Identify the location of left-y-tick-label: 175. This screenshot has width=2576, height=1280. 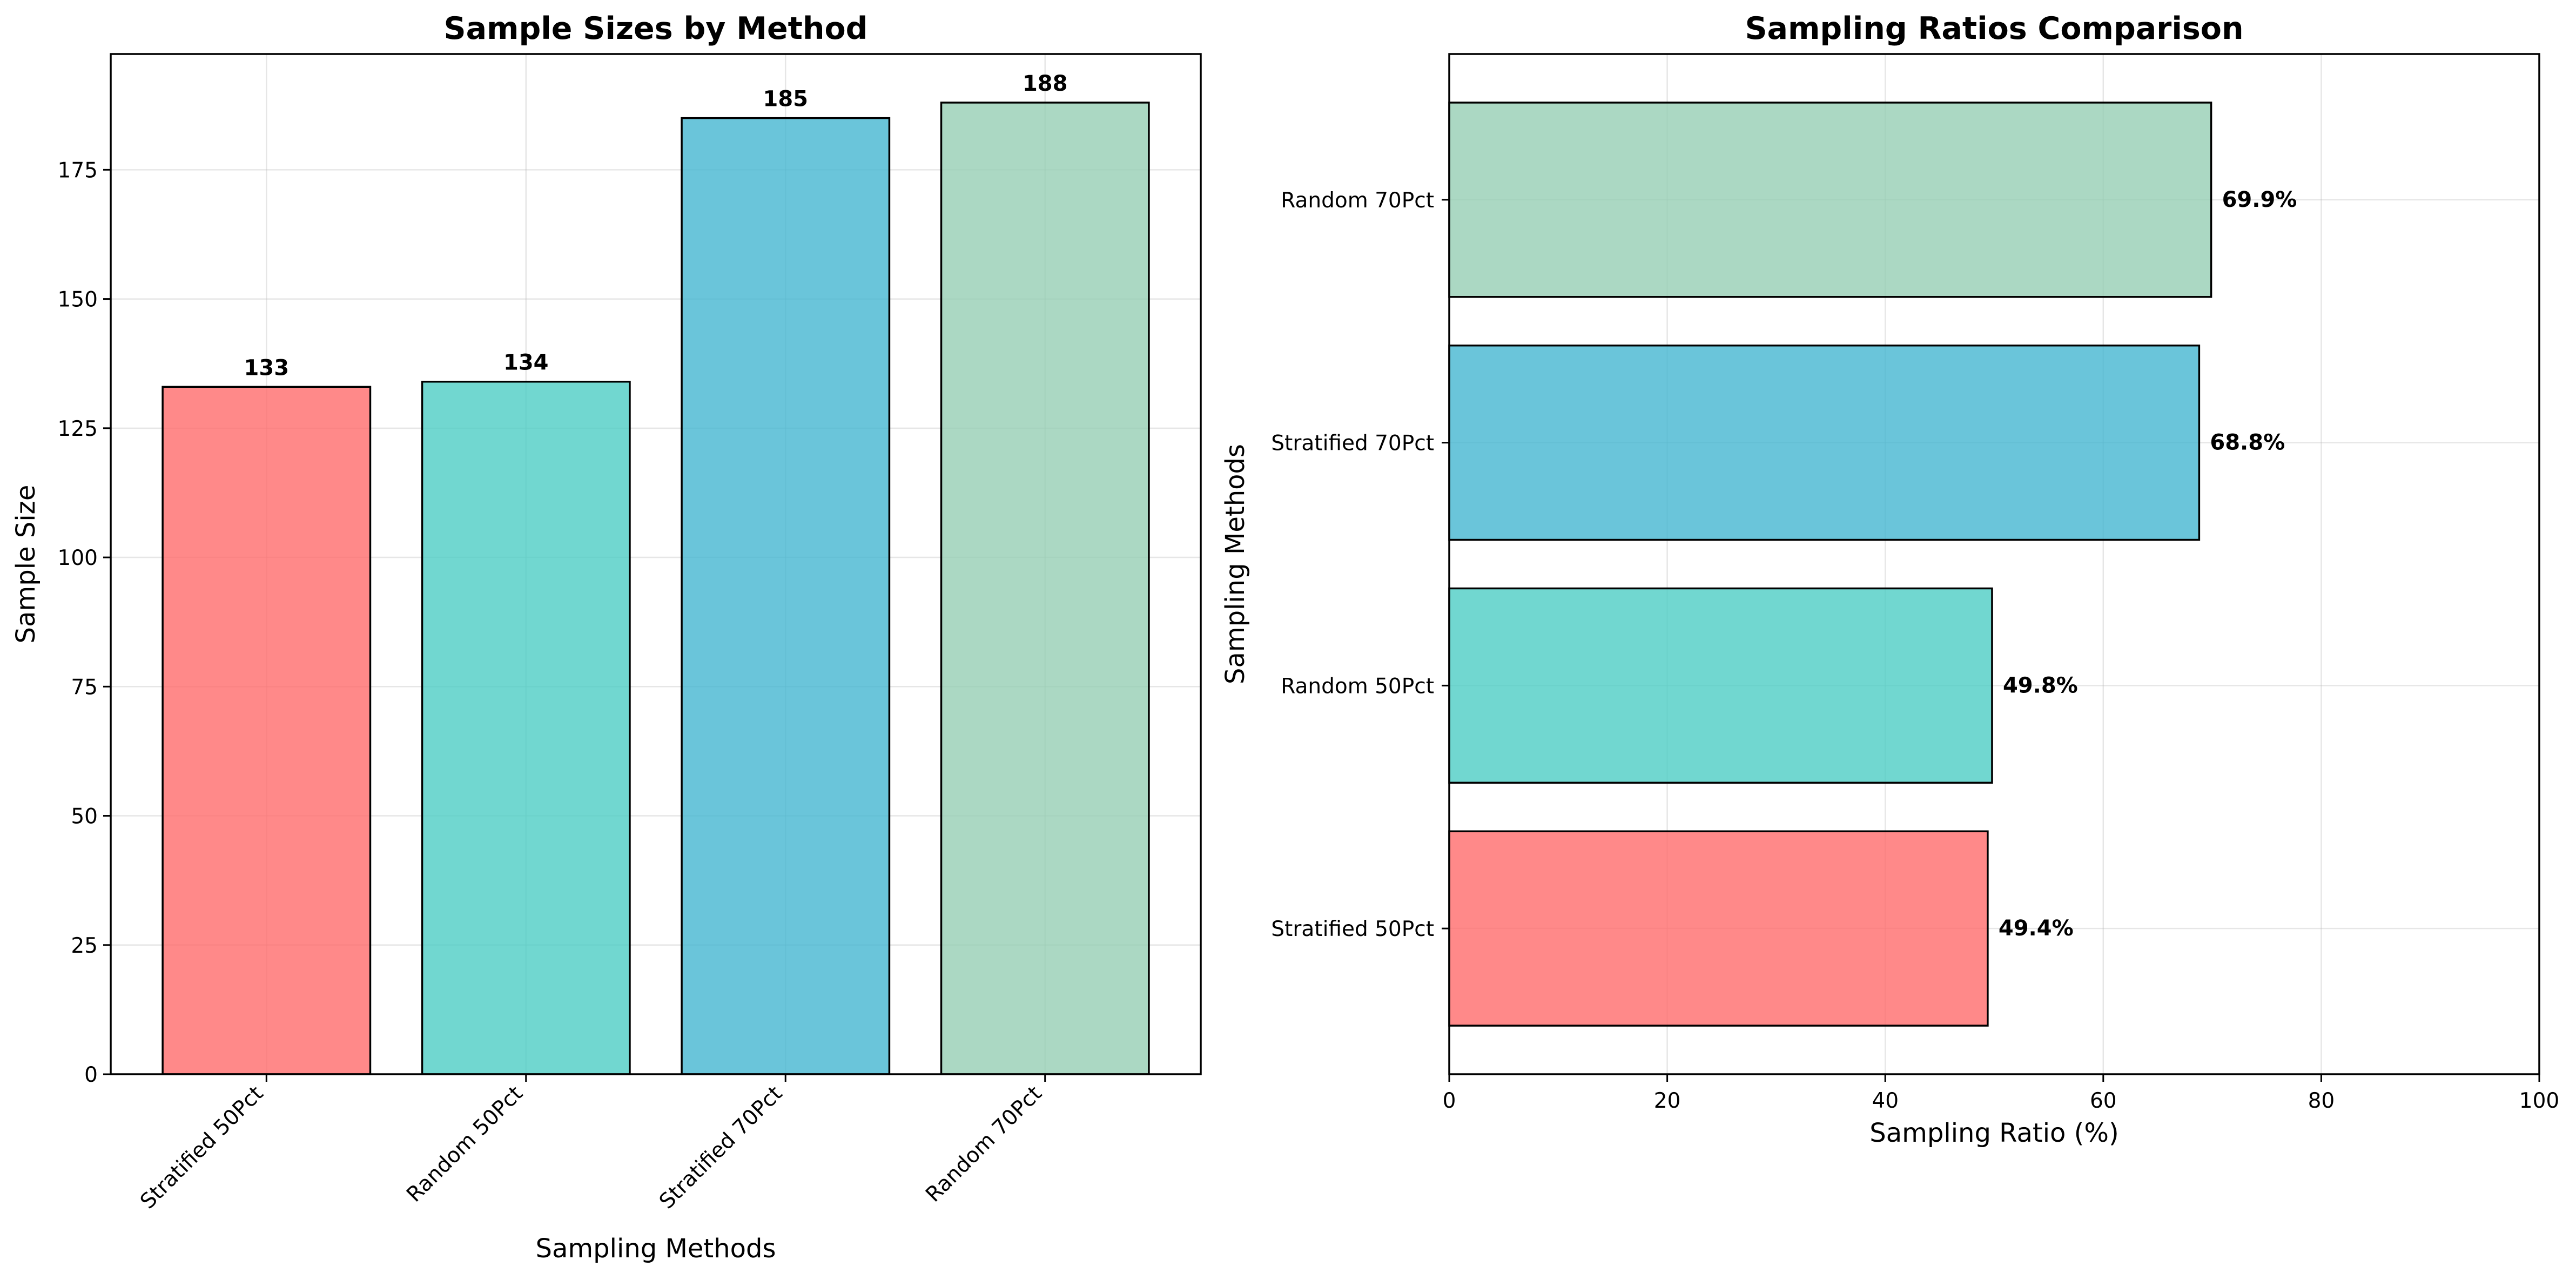
(78, 170).